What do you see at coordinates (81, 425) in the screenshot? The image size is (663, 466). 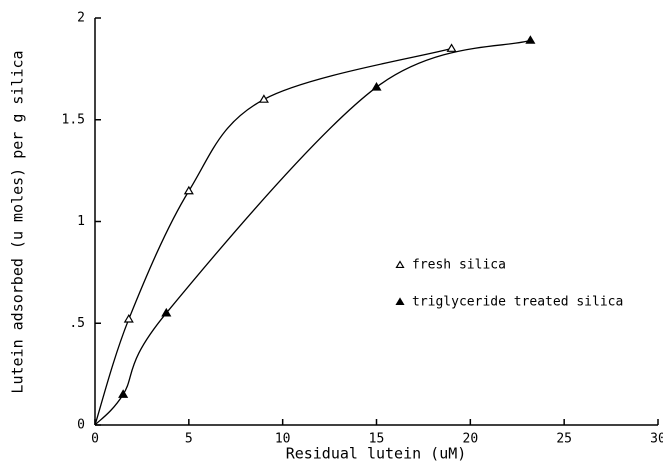 I see `y-tick-label: 0` at bounding box center [81, 425].